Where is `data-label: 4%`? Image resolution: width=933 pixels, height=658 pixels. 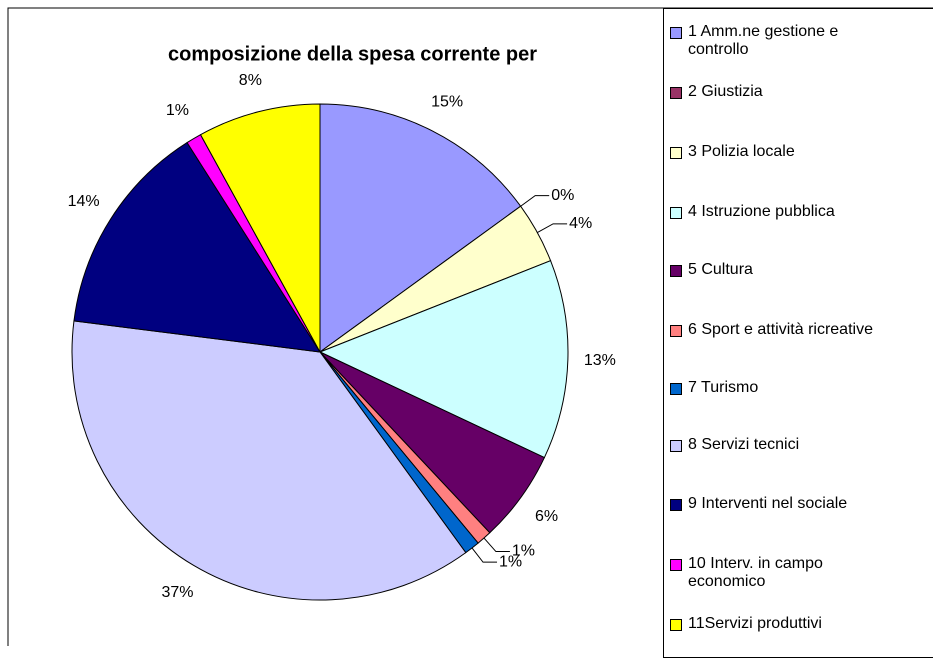 data-label: 4% is located at coordinates (580, 223).